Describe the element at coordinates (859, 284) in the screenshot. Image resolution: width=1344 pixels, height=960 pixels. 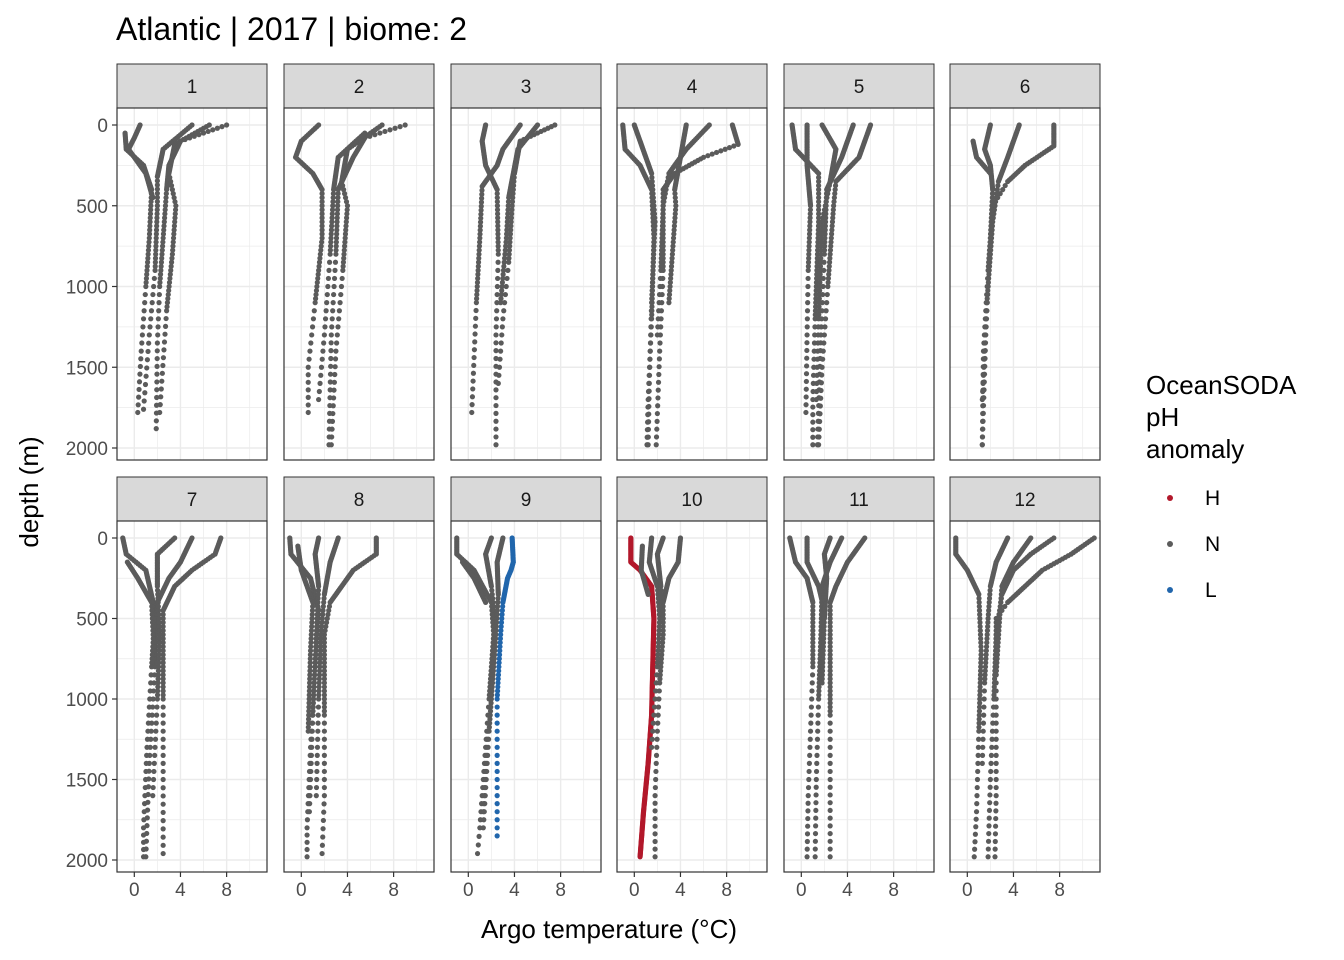
I see `panel-border` at that location.